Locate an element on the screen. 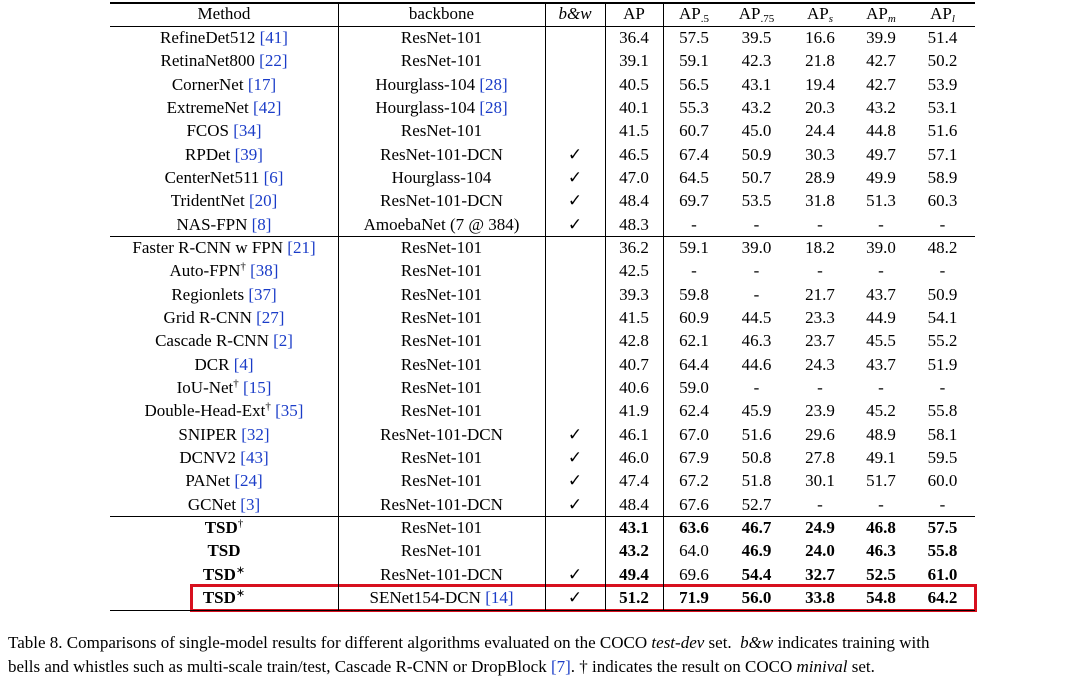 This screenshot has height=682, width=1080. cell: 60.3 is located at coordinates (942, 201).